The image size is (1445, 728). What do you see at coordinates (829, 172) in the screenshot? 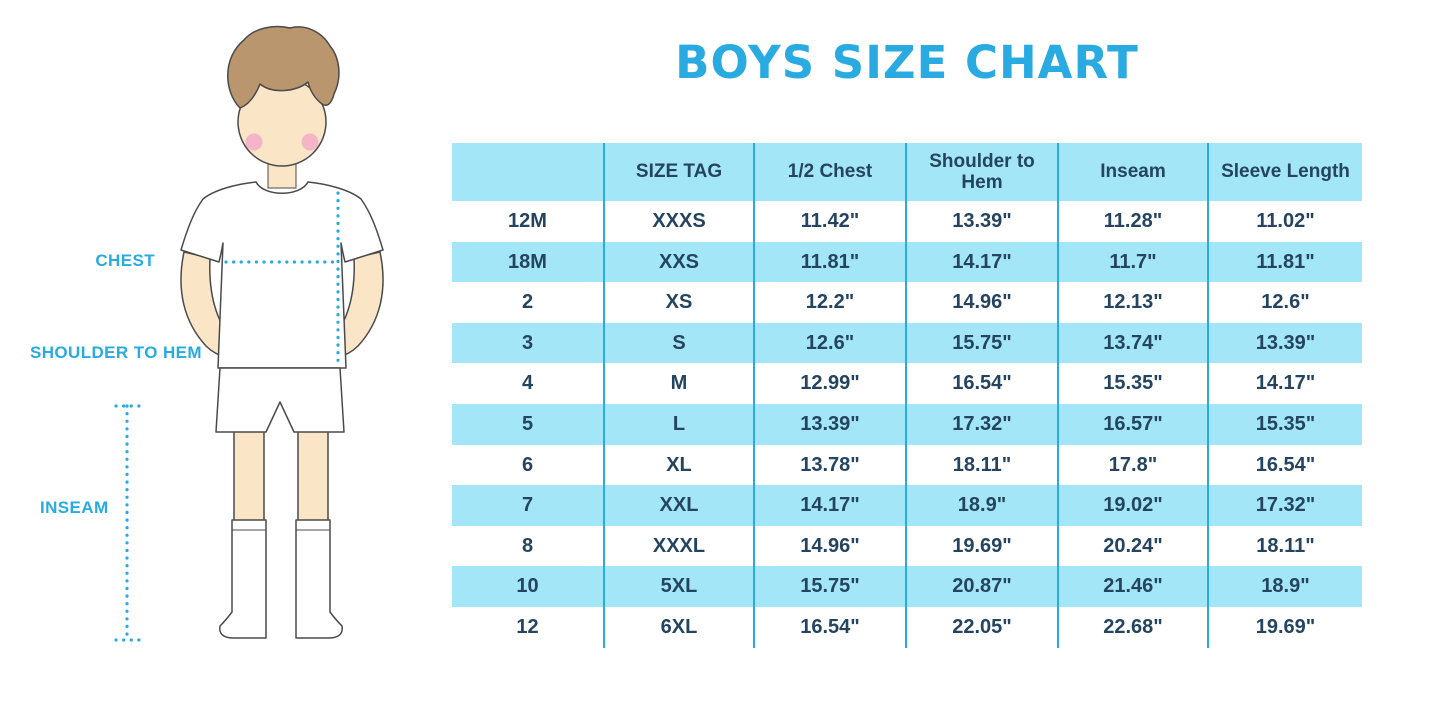
I see `header-cell-half-chest: 1/2 Chest` at bounding box center [829, 172].